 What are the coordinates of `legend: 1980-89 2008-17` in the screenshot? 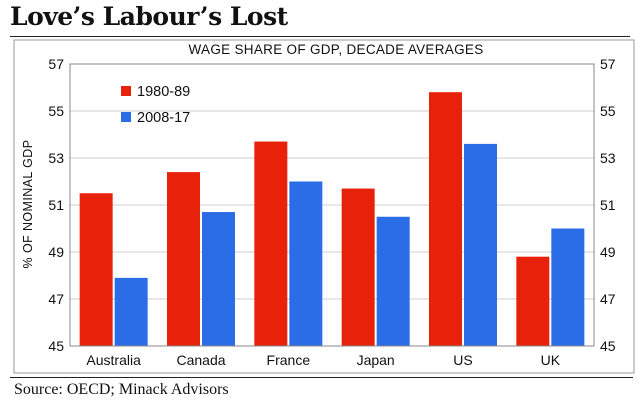 It's located at (155, 105).